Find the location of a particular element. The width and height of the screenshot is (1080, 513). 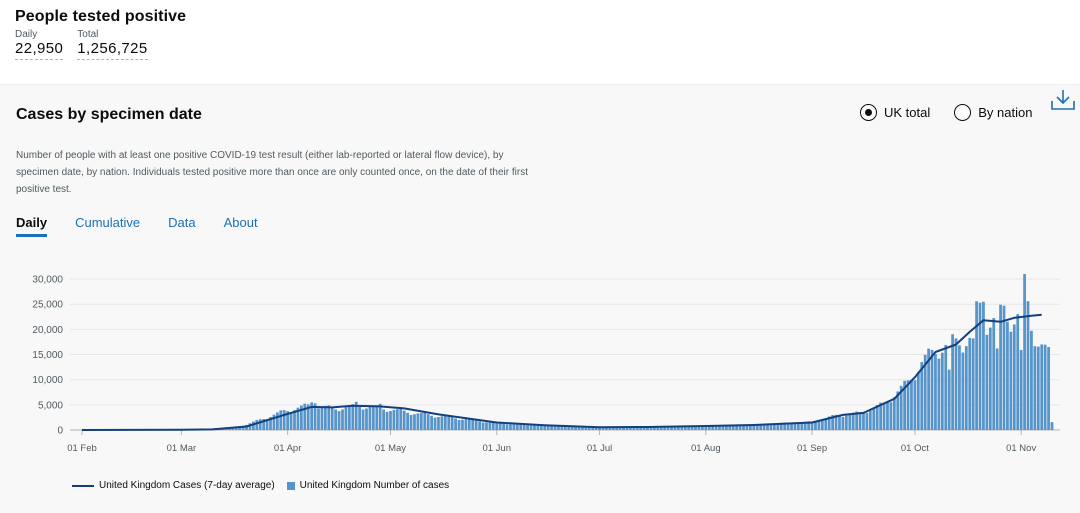

x-tick-label: 01 Oct is located at coordinates (915, 448).